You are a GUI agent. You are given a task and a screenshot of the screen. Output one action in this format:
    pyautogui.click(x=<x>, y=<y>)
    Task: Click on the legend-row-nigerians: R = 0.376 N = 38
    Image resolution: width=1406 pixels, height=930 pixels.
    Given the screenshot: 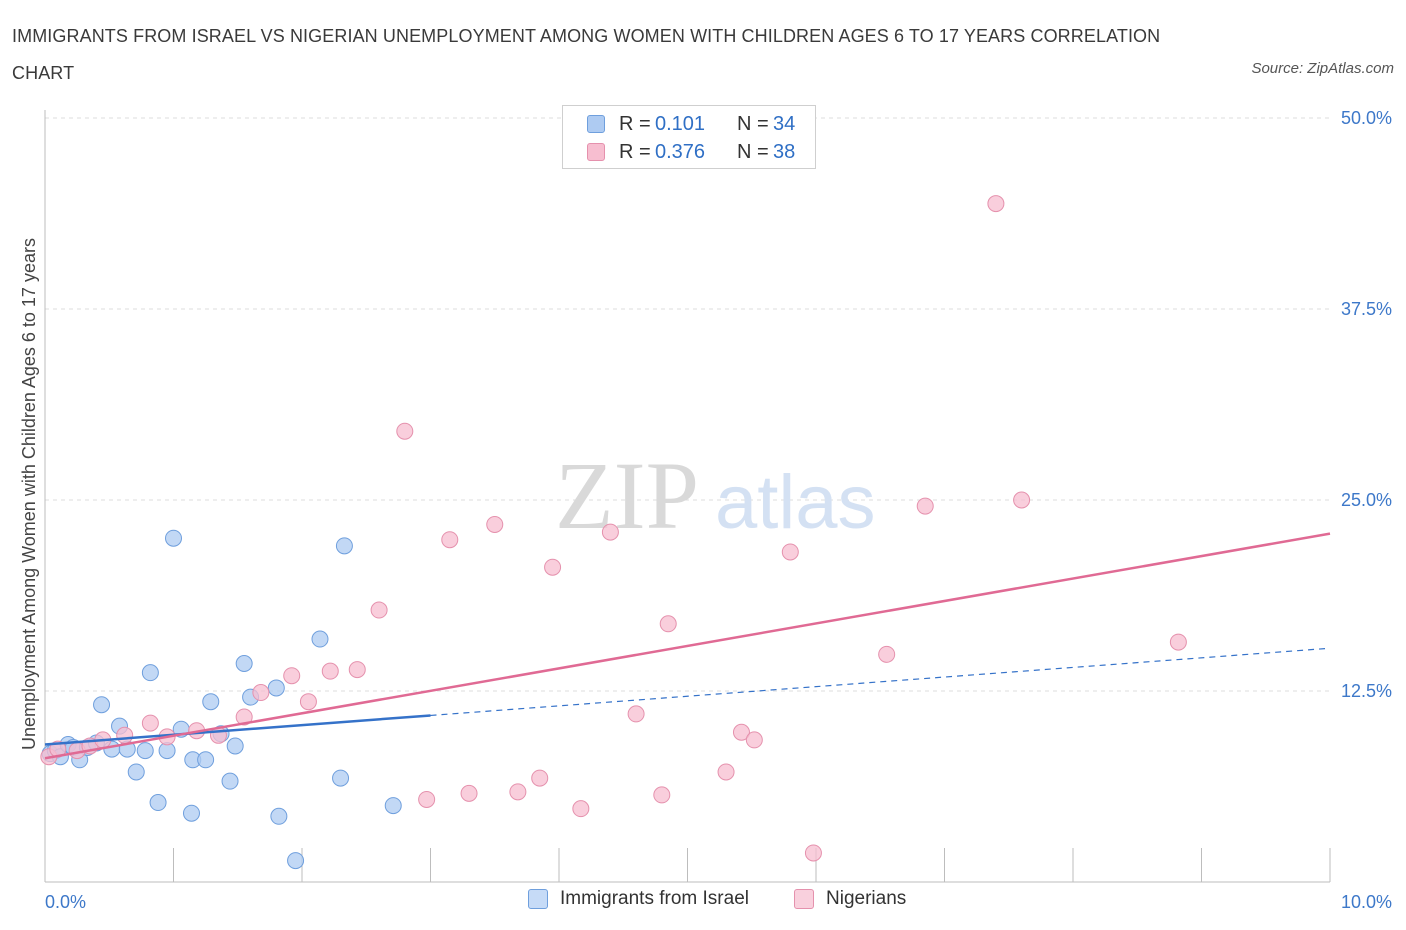 What is the action you would take?
    pyautogui.click(x=691, y=152)
    